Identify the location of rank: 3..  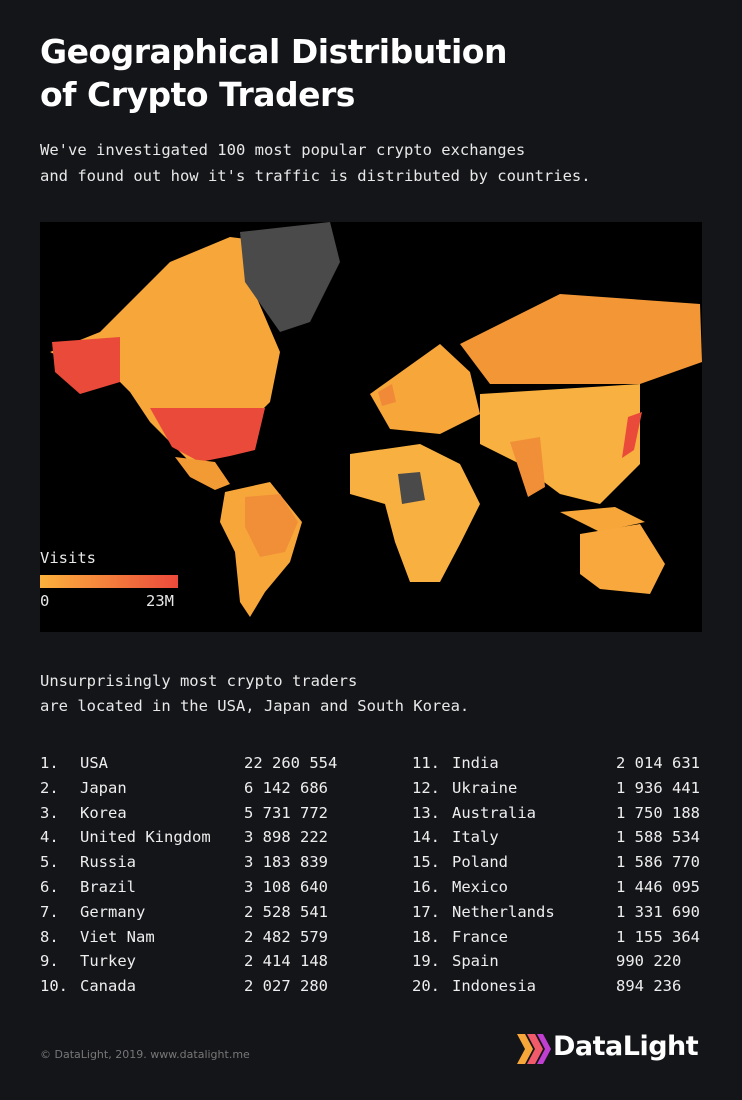
(49, 812).